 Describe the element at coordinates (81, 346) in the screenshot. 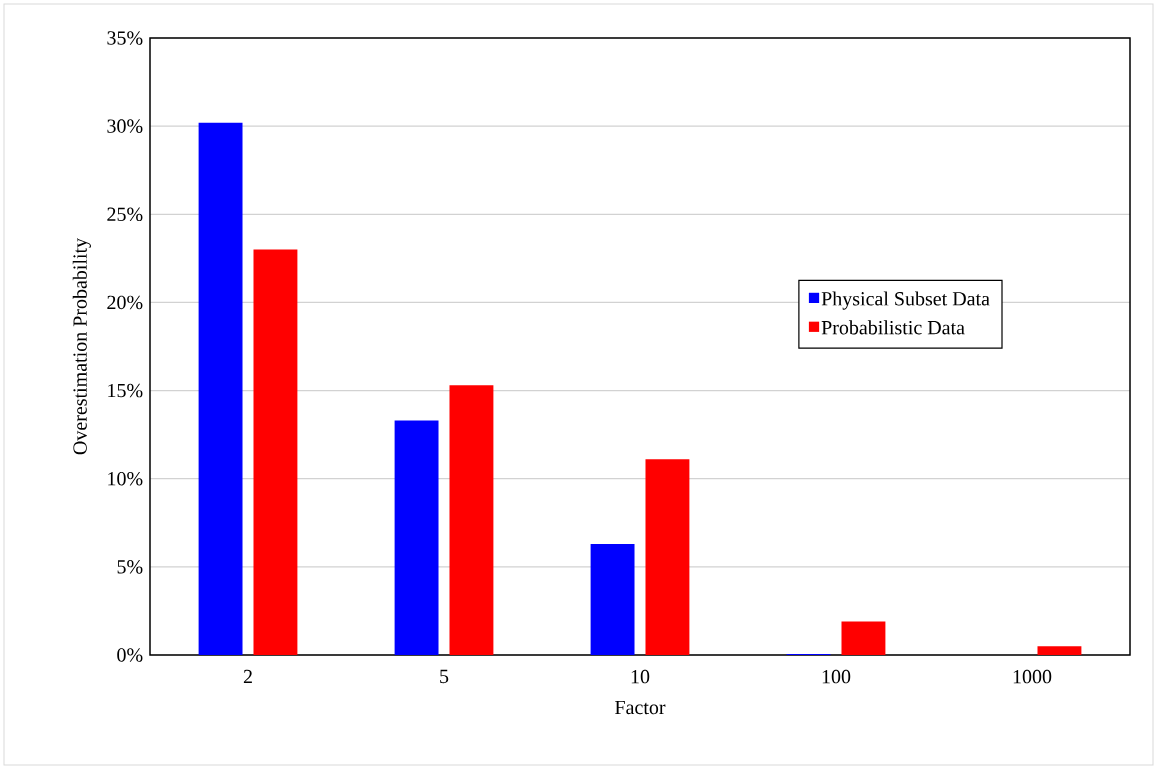

I see `y-axis-title: Overestimation Probability` at that location.